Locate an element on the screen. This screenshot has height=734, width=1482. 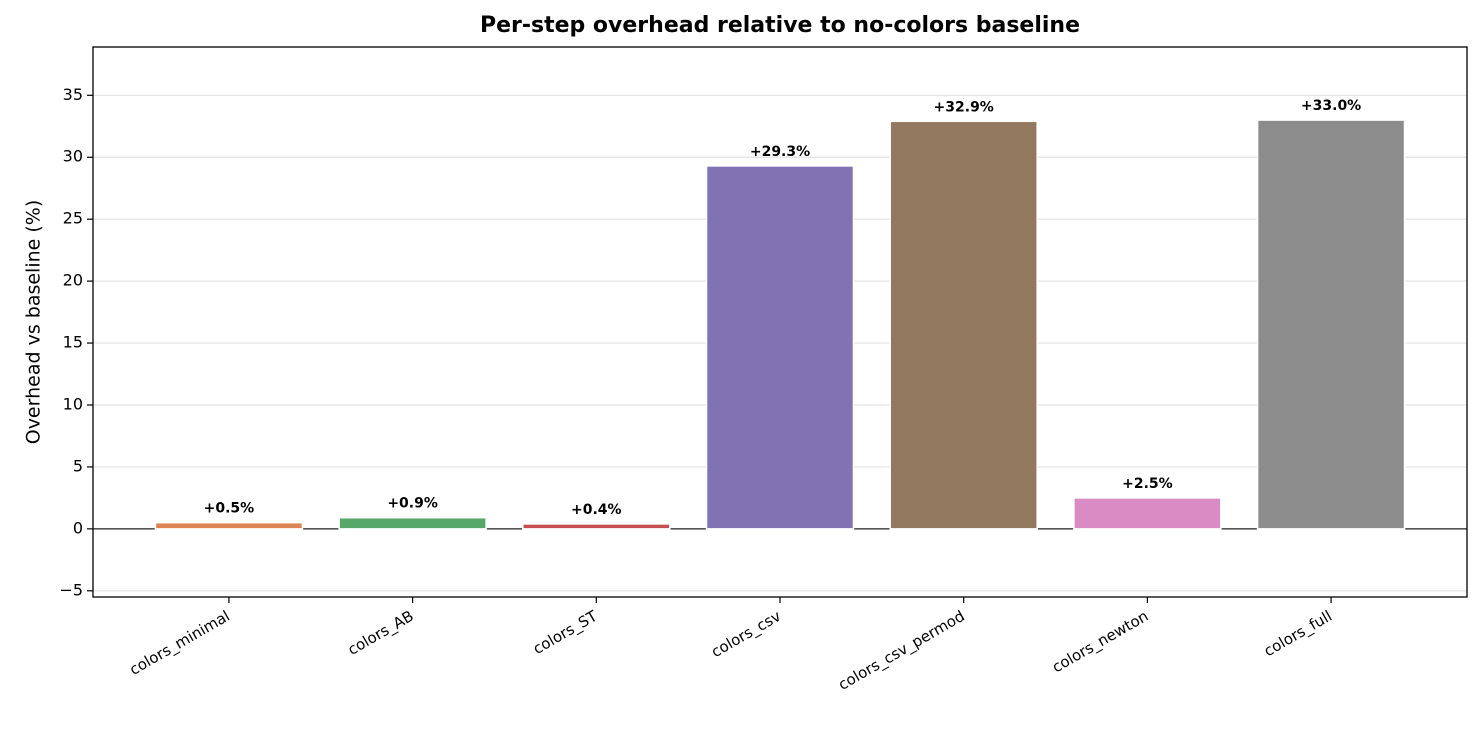
y-tick-label: 10 is located at coordinates (73, 403).